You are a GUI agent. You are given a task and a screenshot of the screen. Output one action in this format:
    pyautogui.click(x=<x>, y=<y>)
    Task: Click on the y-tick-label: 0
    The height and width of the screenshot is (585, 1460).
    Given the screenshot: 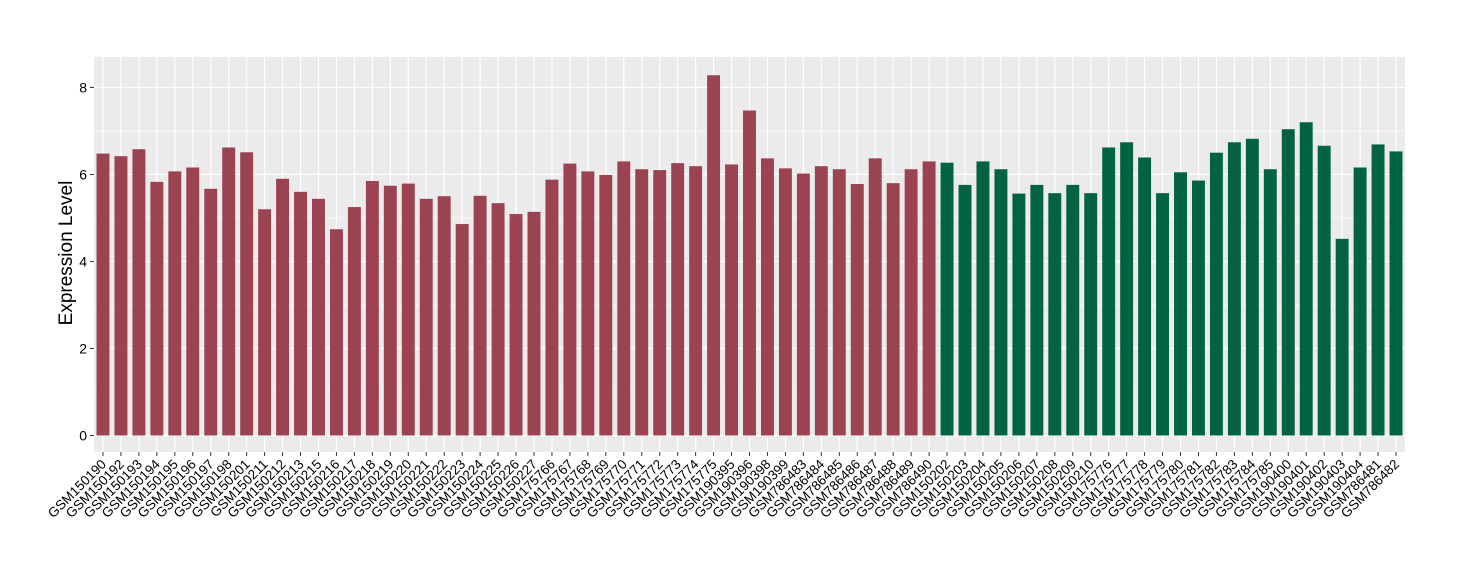 What is the action you would take?
    pyautogui.click(x=83, y=435)
    